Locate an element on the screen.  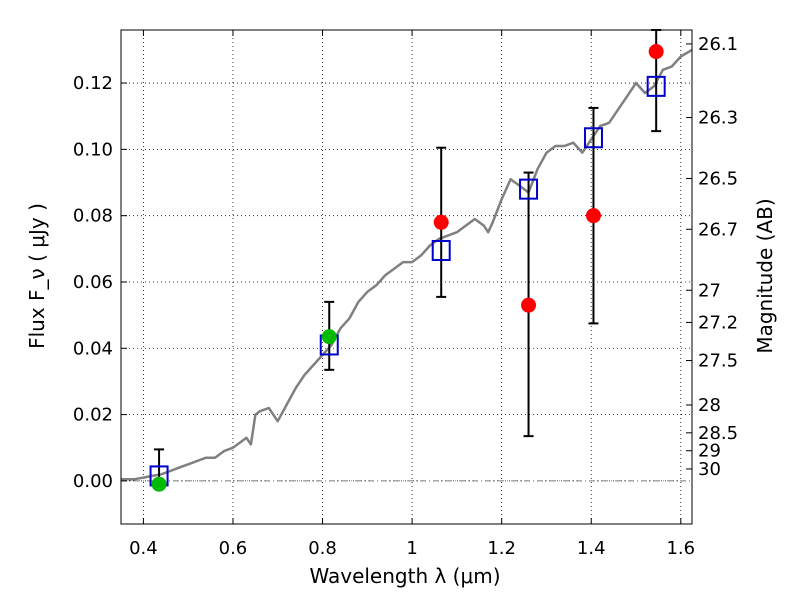
x-tick-label: 1.4 is located at coordinates (591, 548).